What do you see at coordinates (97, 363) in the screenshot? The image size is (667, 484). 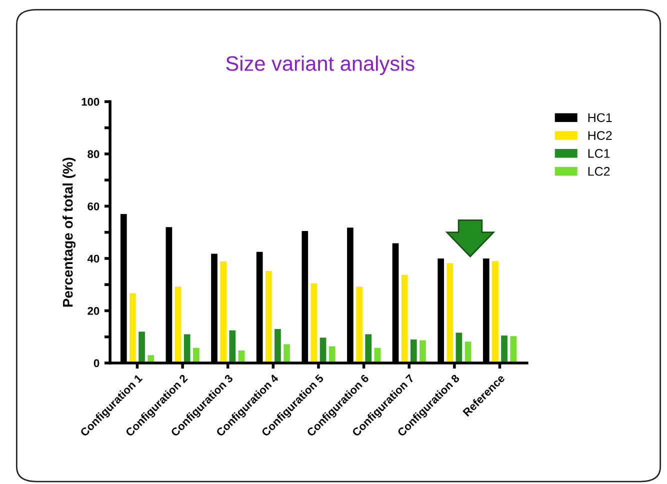 I see `y-tick-label: 0` at bounding box center [97, 363].